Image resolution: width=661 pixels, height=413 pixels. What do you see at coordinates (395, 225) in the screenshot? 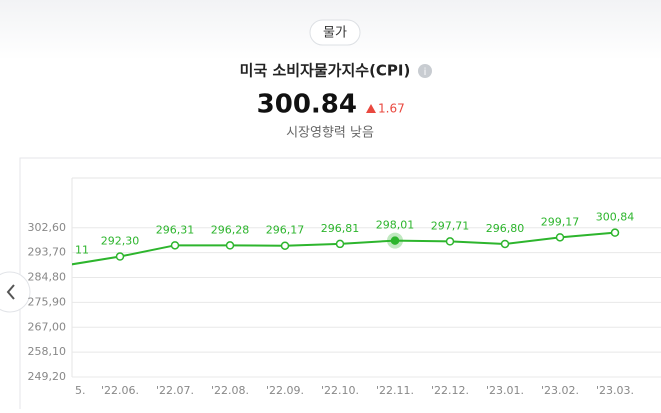
I see `value-label: 298,01` at bounding box center [395, 225].